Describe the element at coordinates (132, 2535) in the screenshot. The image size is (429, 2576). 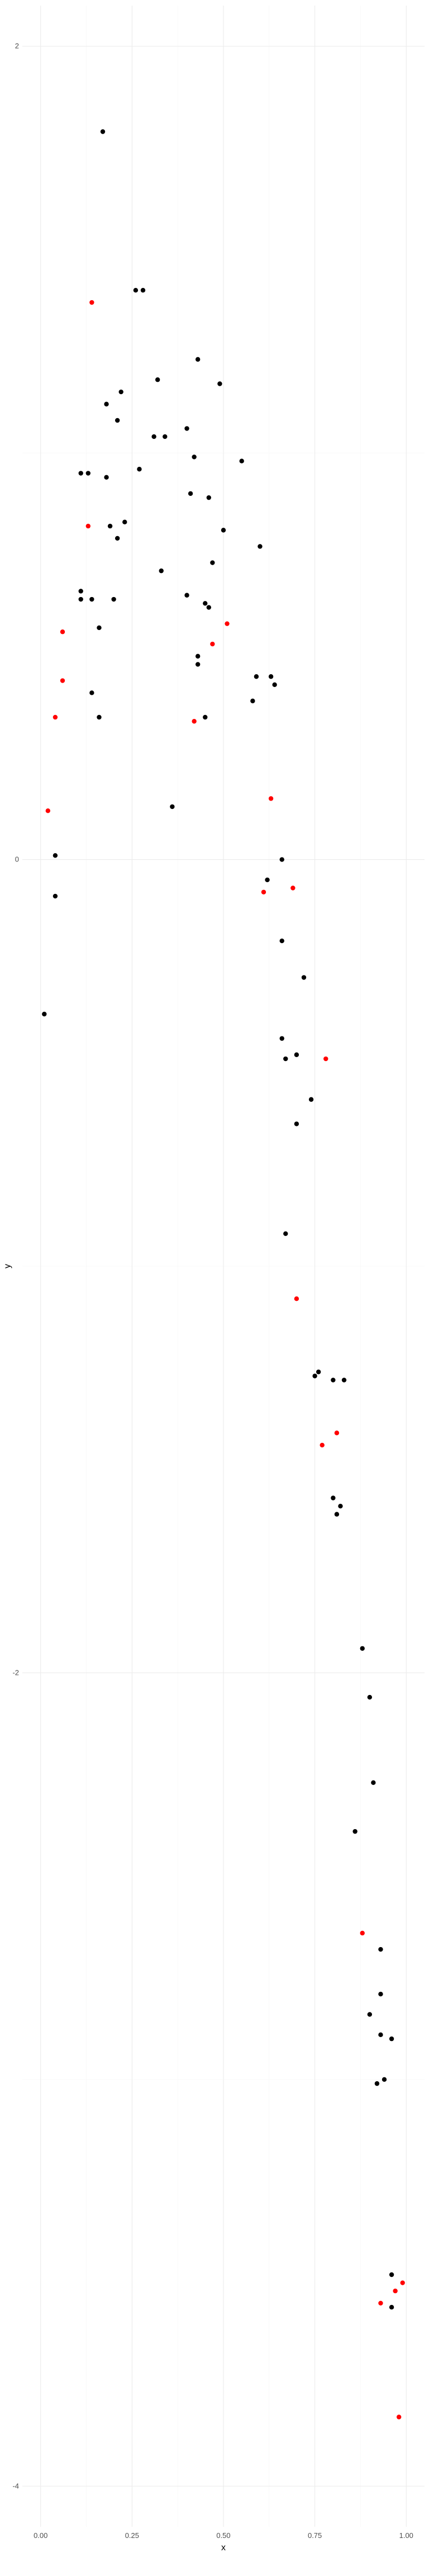
I see `x-tick-label: 0.25` at that location.